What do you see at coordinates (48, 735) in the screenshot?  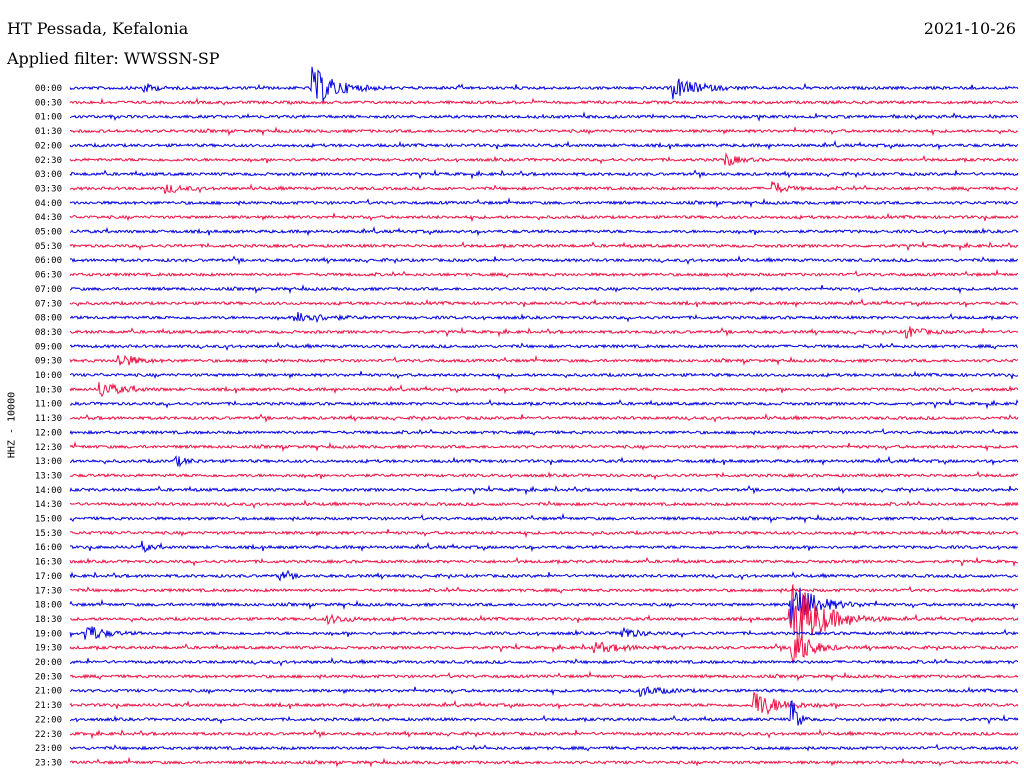 I see `row-time-label: 22:30` at bounding box center [48, 735].